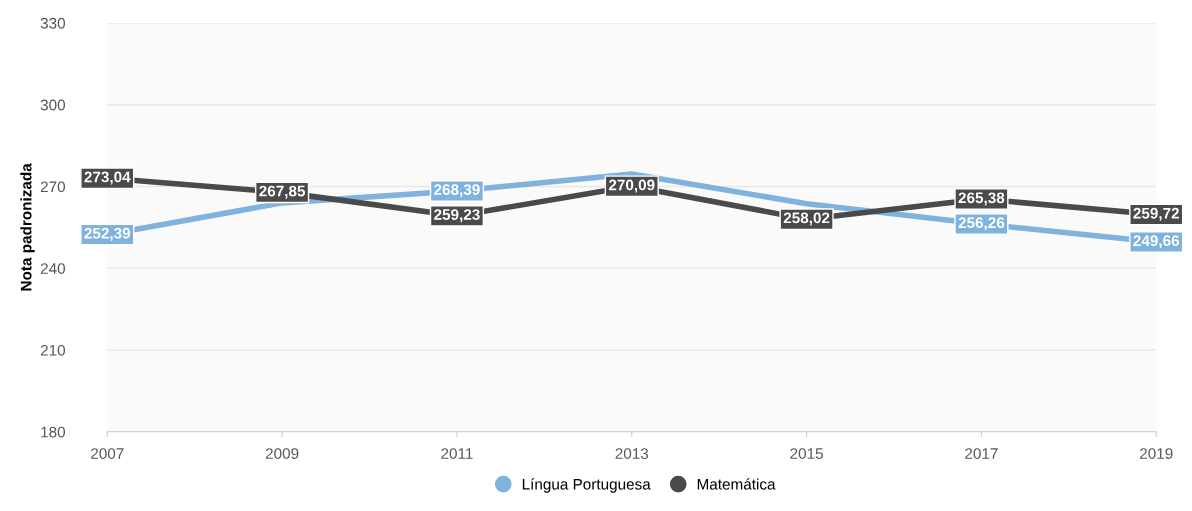  I want to click on x-tick-label: 2011, so click(457, 453).